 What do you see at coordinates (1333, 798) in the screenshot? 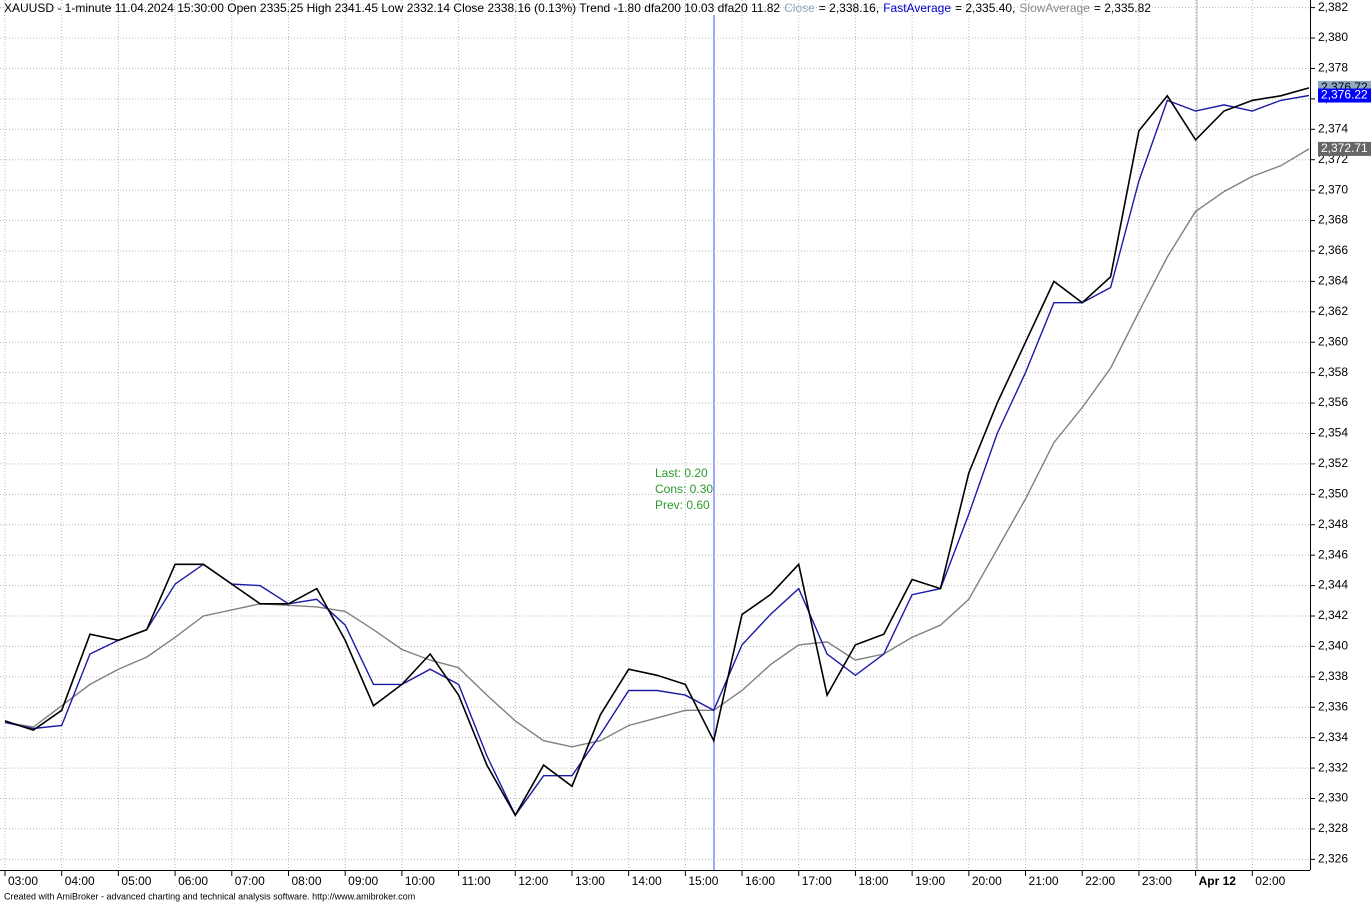
I see `y-tick-label: 2,330` at bounding box center [1333, 798].